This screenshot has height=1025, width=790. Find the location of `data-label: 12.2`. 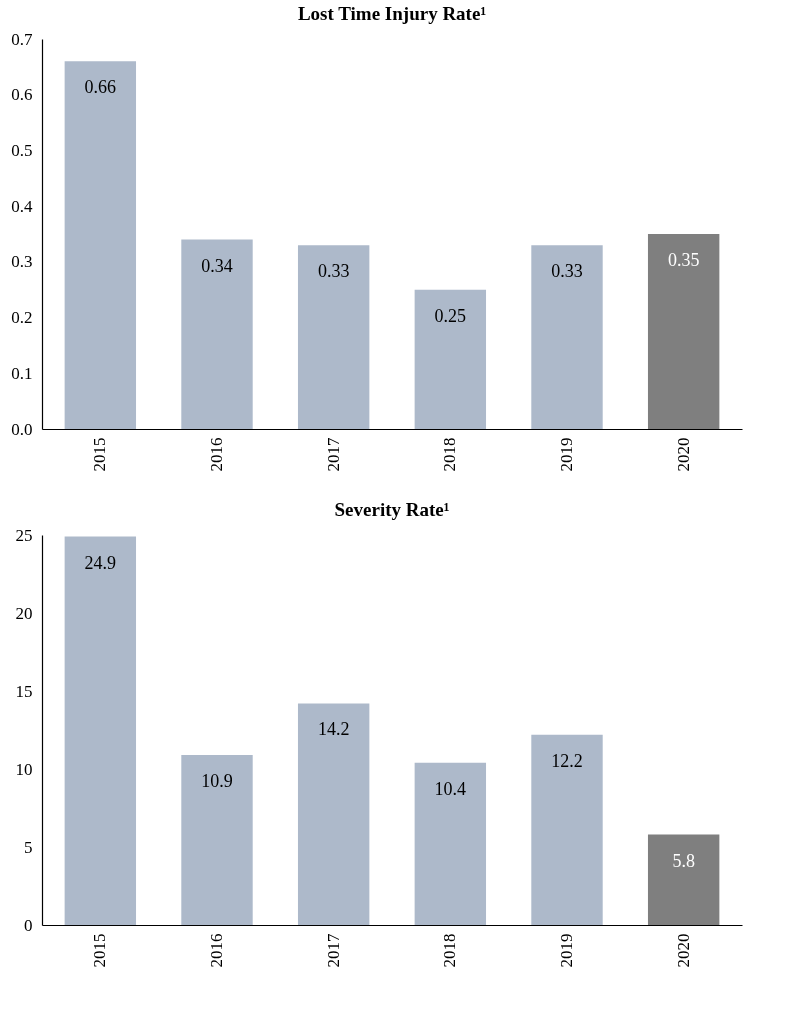

data-label: 12.2 is located at coordinates (567, 760).